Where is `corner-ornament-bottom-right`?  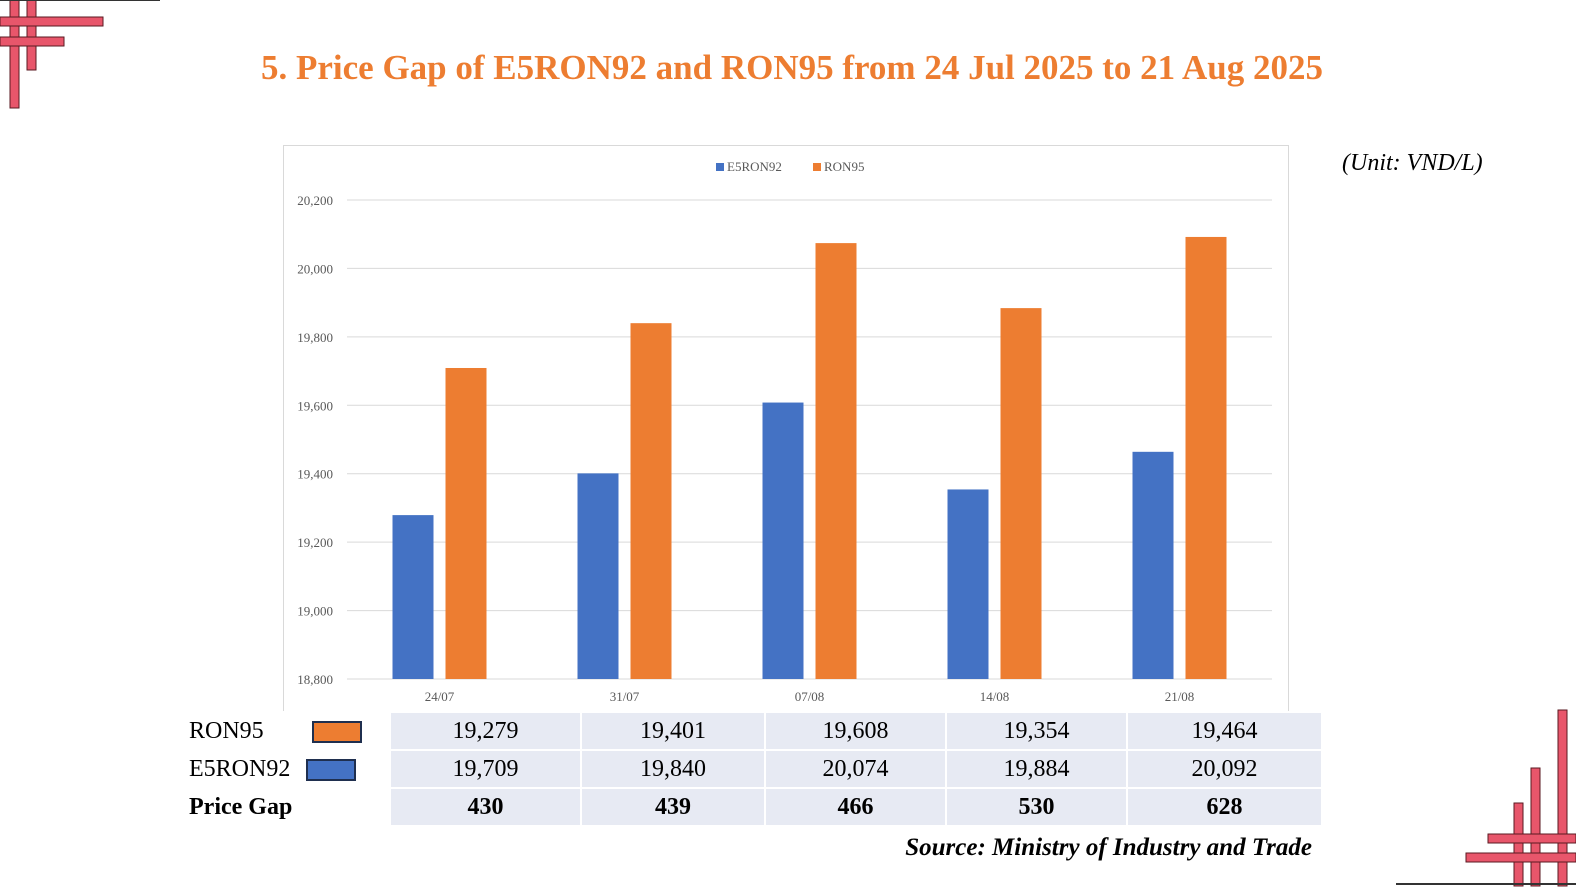 corner-ornament-bottom-right is located at coordinates (1486, 798).